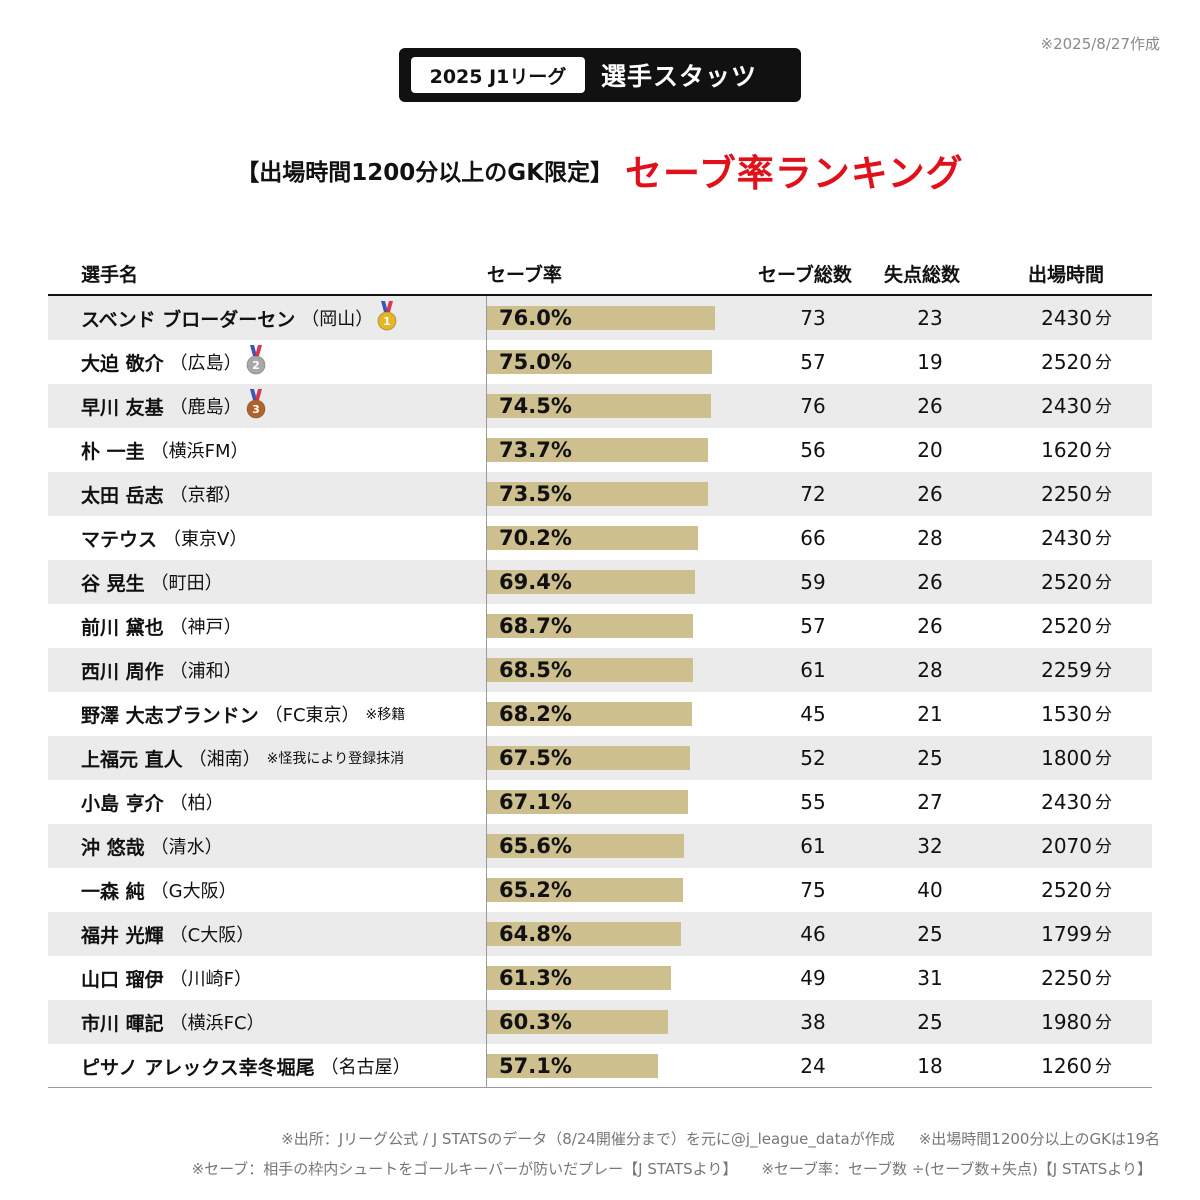 The image size is (1200, 1200). Describe the element at coordinates (122, 671) in the screenshot. I see `player-name: 西川 周作` at that location.